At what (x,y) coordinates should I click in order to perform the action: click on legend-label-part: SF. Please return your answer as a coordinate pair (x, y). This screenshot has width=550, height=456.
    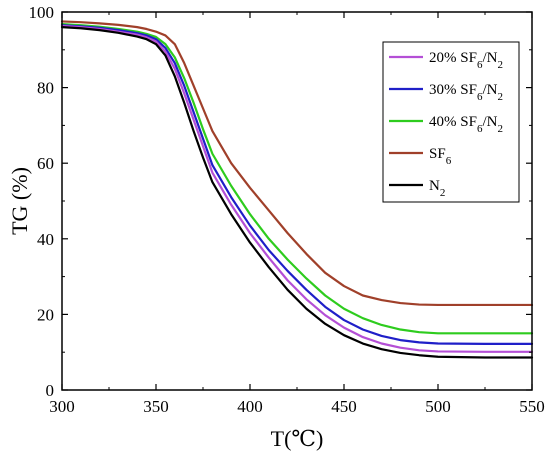
    Looking at the image, I should click on (437, 154).